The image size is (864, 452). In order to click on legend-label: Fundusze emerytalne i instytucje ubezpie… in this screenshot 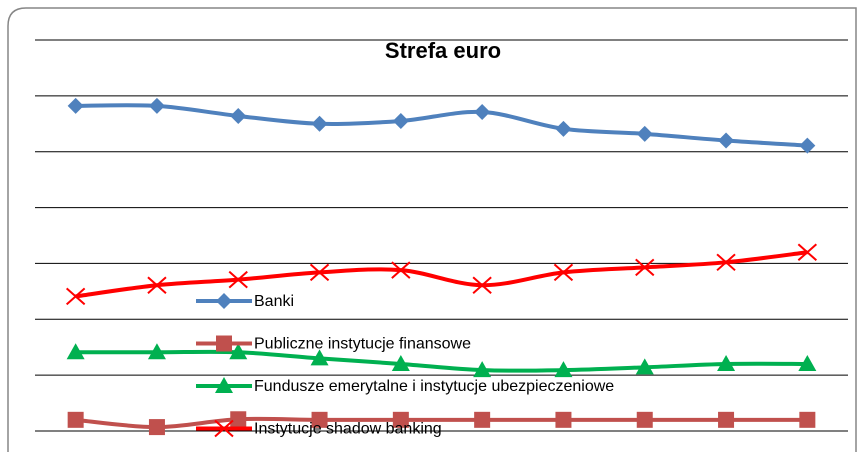, I will do `click(434, 386)`.